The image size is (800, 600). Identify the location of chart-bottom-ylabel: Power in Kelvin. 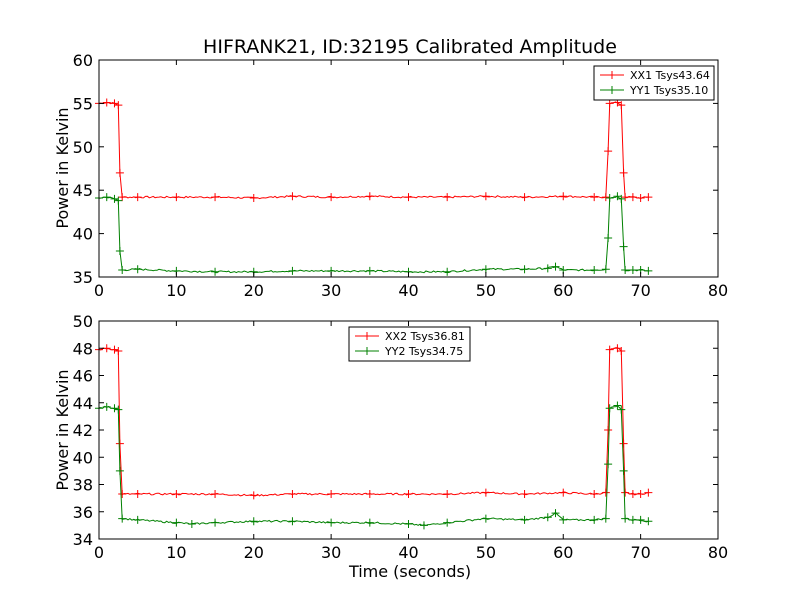
(62, 429).